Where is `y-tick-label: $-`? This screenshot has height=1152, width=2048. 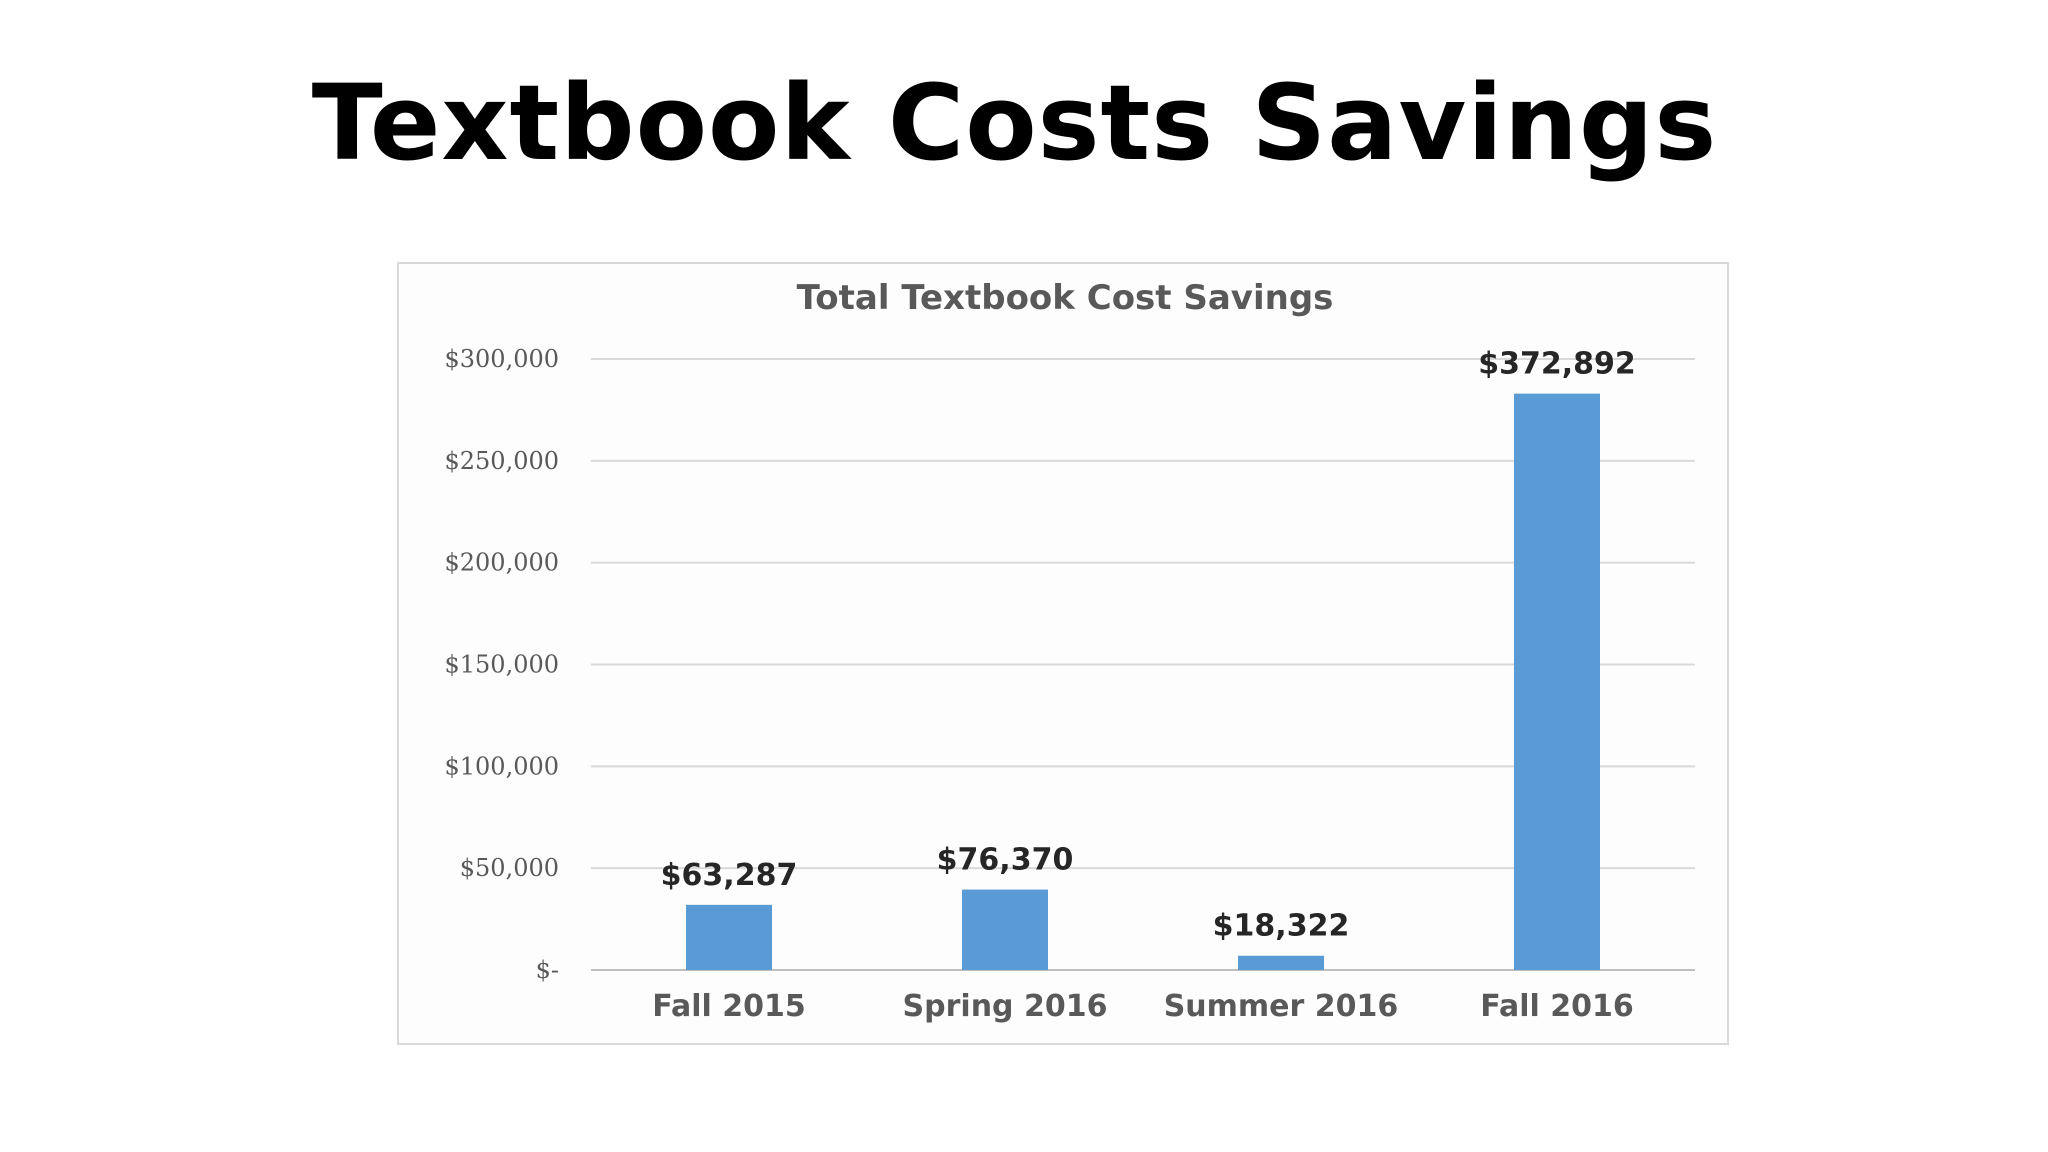 y-tick-label: $- is located at coordinates (547, 970).